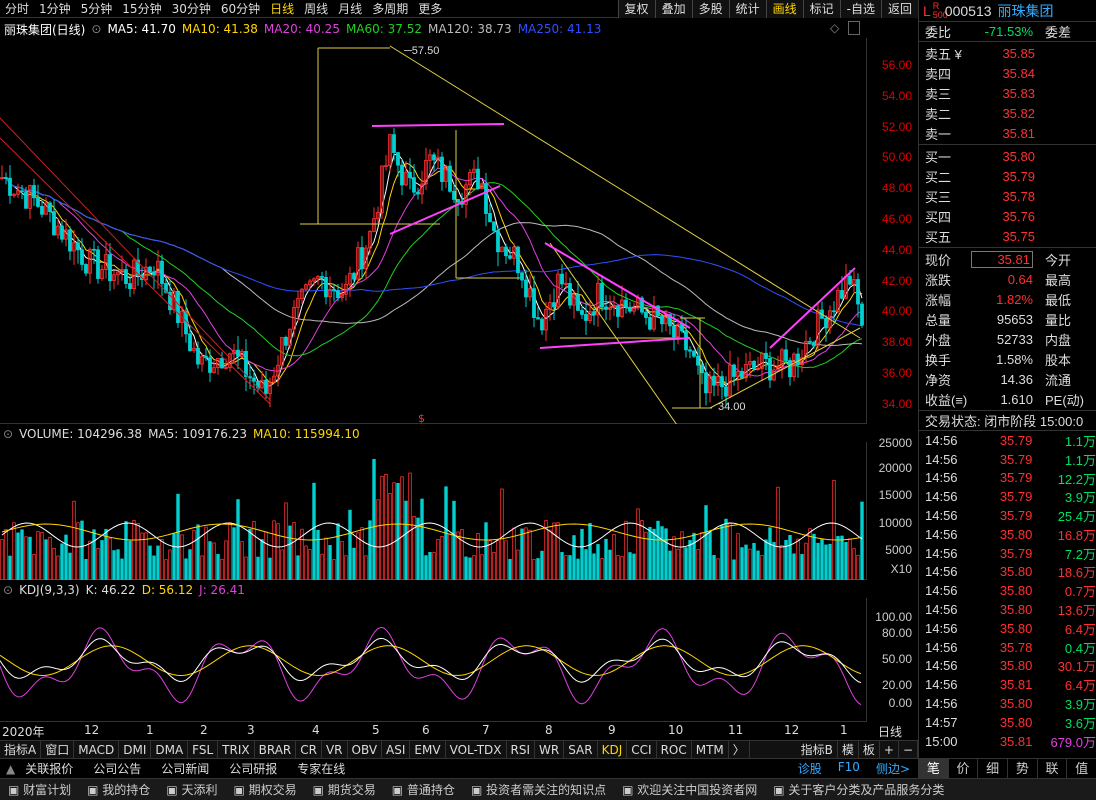 This screenshot has width=1096, height=800. What do you see at coordinates (896, 188) in the screenshot?
I see `axis-tick-label: 48.00` at bounding box center [896, 188].